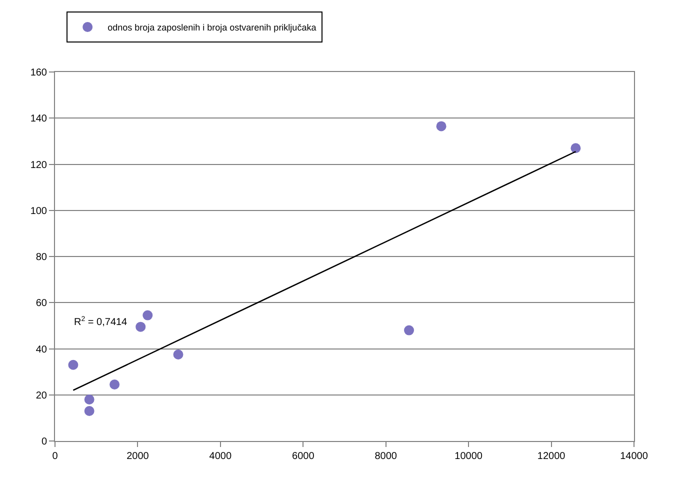 The height and width of the screenshot is (481, 694). What do you see at coordinates (212, 27) in the screenshot?
I see `legend-label: odnos broja zaposlenih i broja ostvarenih priključaka` at bounding box center [212, 27].